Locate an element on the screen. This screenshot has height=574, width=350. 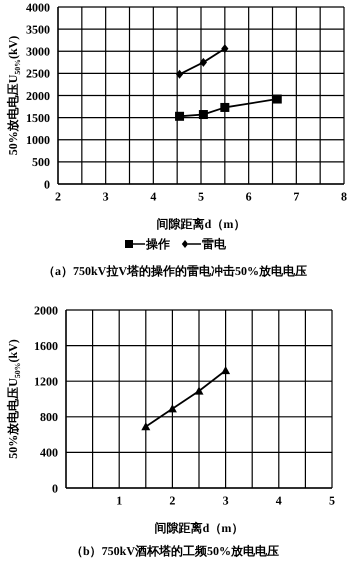
x-tick-label: 7 is located at coordinates (296, 197).